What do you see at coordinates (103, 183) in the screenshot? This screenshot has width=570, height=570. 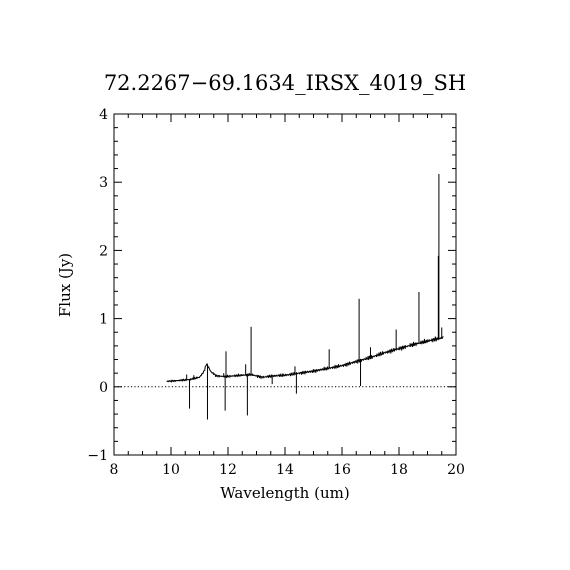 I see `y-tick-label: 3` at bounding box center [103, 183].